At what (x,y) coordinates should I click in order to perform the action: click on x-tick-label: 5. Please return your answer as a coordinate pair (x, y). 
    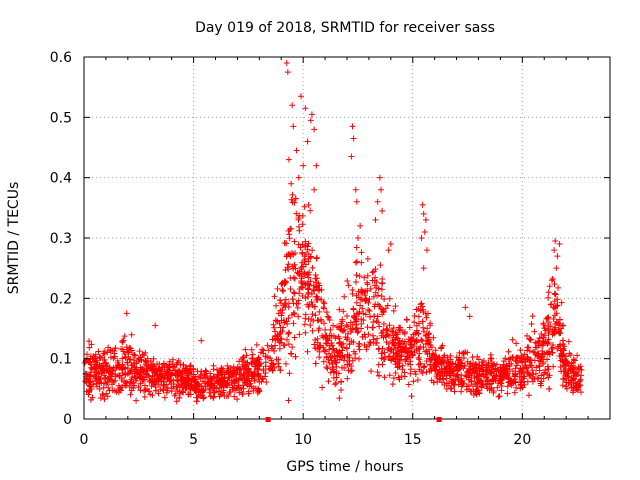
    Looking at the image, I should click on (193, 440).